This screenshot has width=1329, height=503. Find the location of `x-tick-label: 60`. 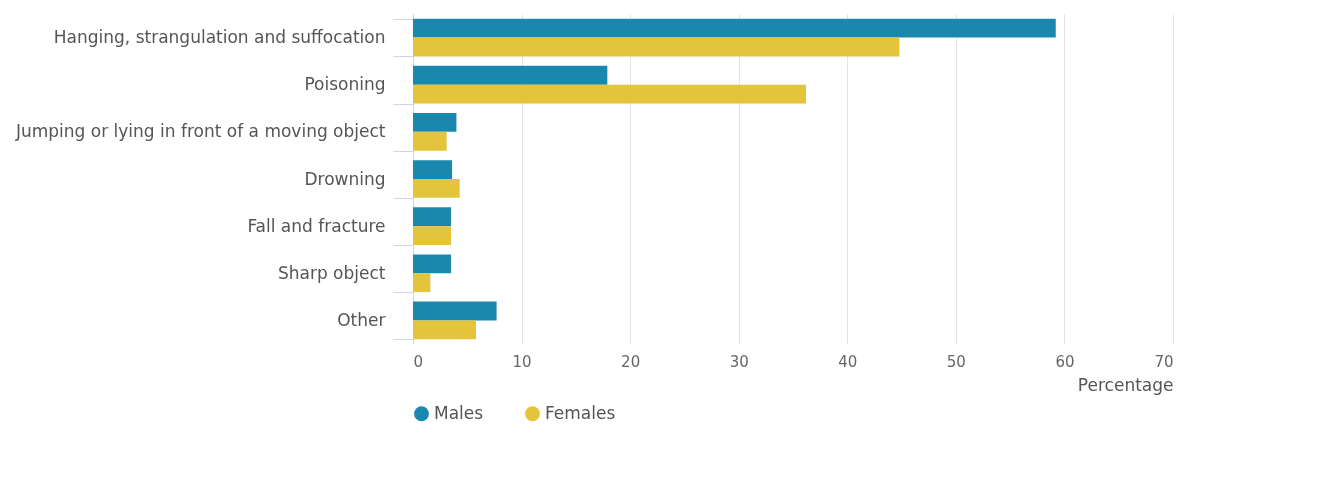

x-tick-label: 60 is located at coordinates (1065, 361).